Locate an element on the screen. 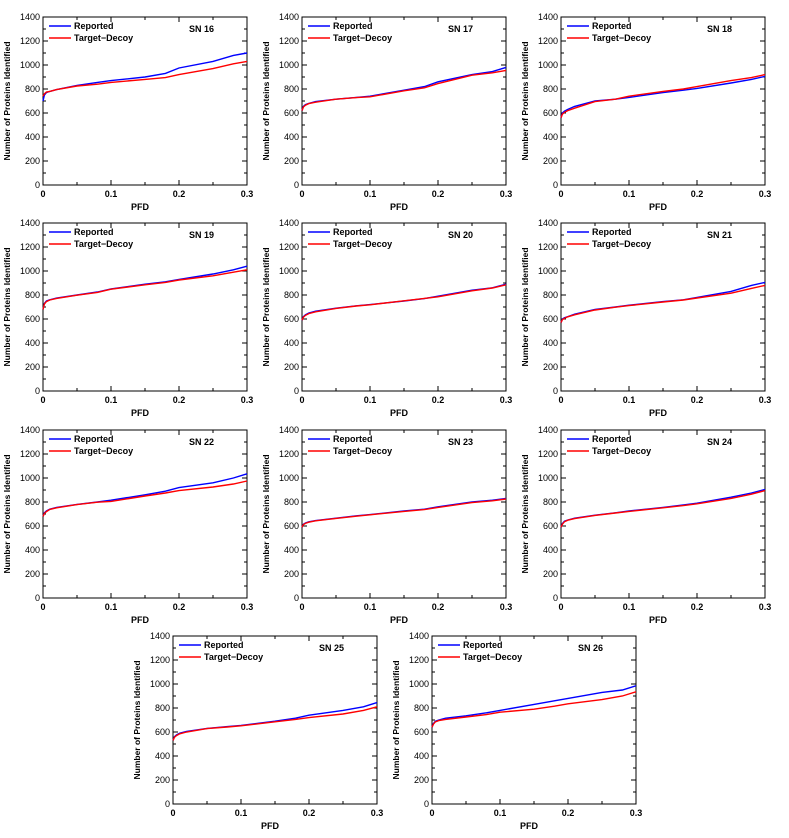  panel-title: SN 21 is located at coordinates (719, 235).